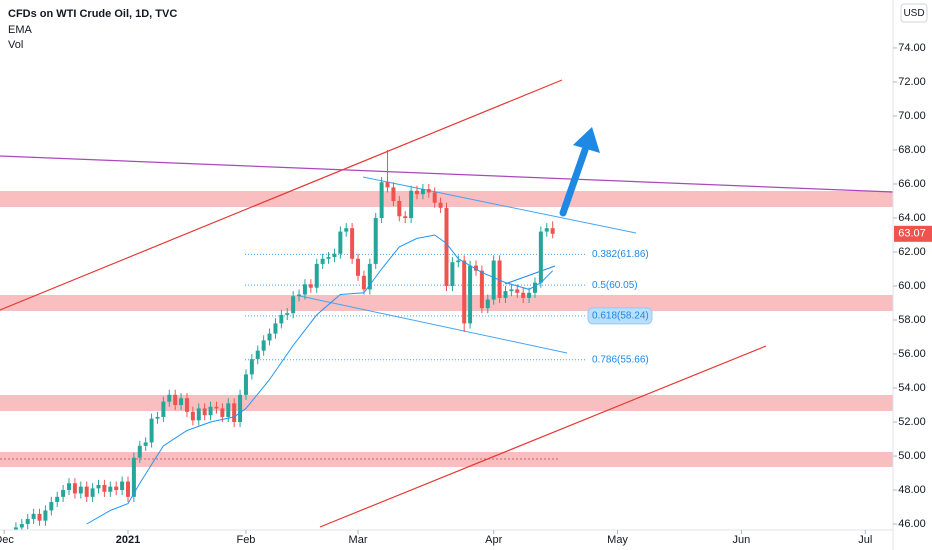  What do you see at coordinates (912, 524) in the screenshot?
I see `y-tick-label: 46.00` at bounding box center [912, 524].